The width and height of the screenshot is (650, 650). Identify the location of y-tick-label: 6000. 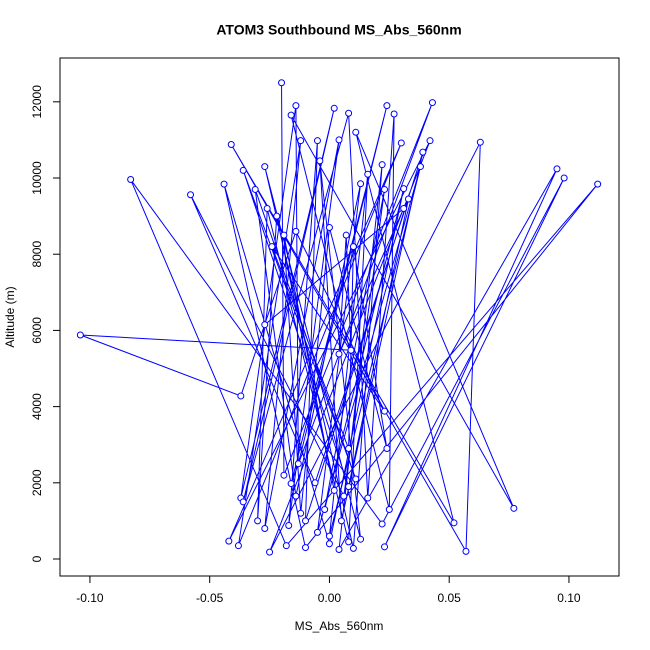
(37, 330).